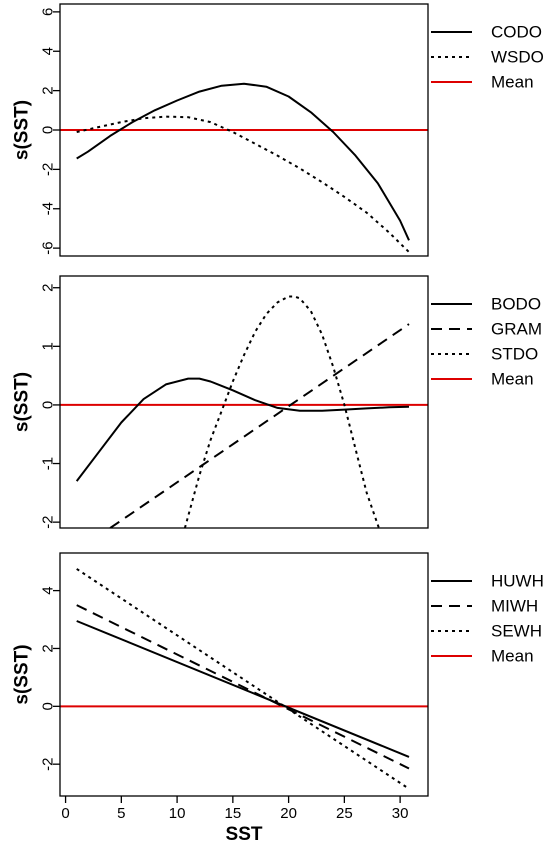 Image resolution: width=560 pixels, height=846 pixels. What do you see at coordinates (517, 57) in the screenshot?
I see `legend-label-wsdo: WSDO` at bounding box center [517, 57].